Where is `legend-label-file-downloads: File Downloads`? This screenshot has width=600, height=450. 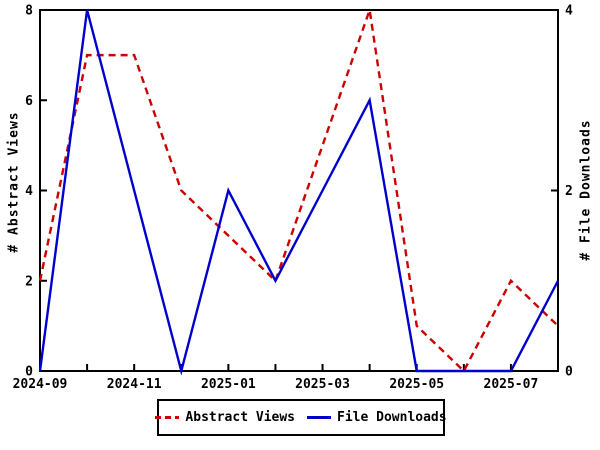 legend-label-file-downloads: File Downloads is located at coordinates (392, 417).